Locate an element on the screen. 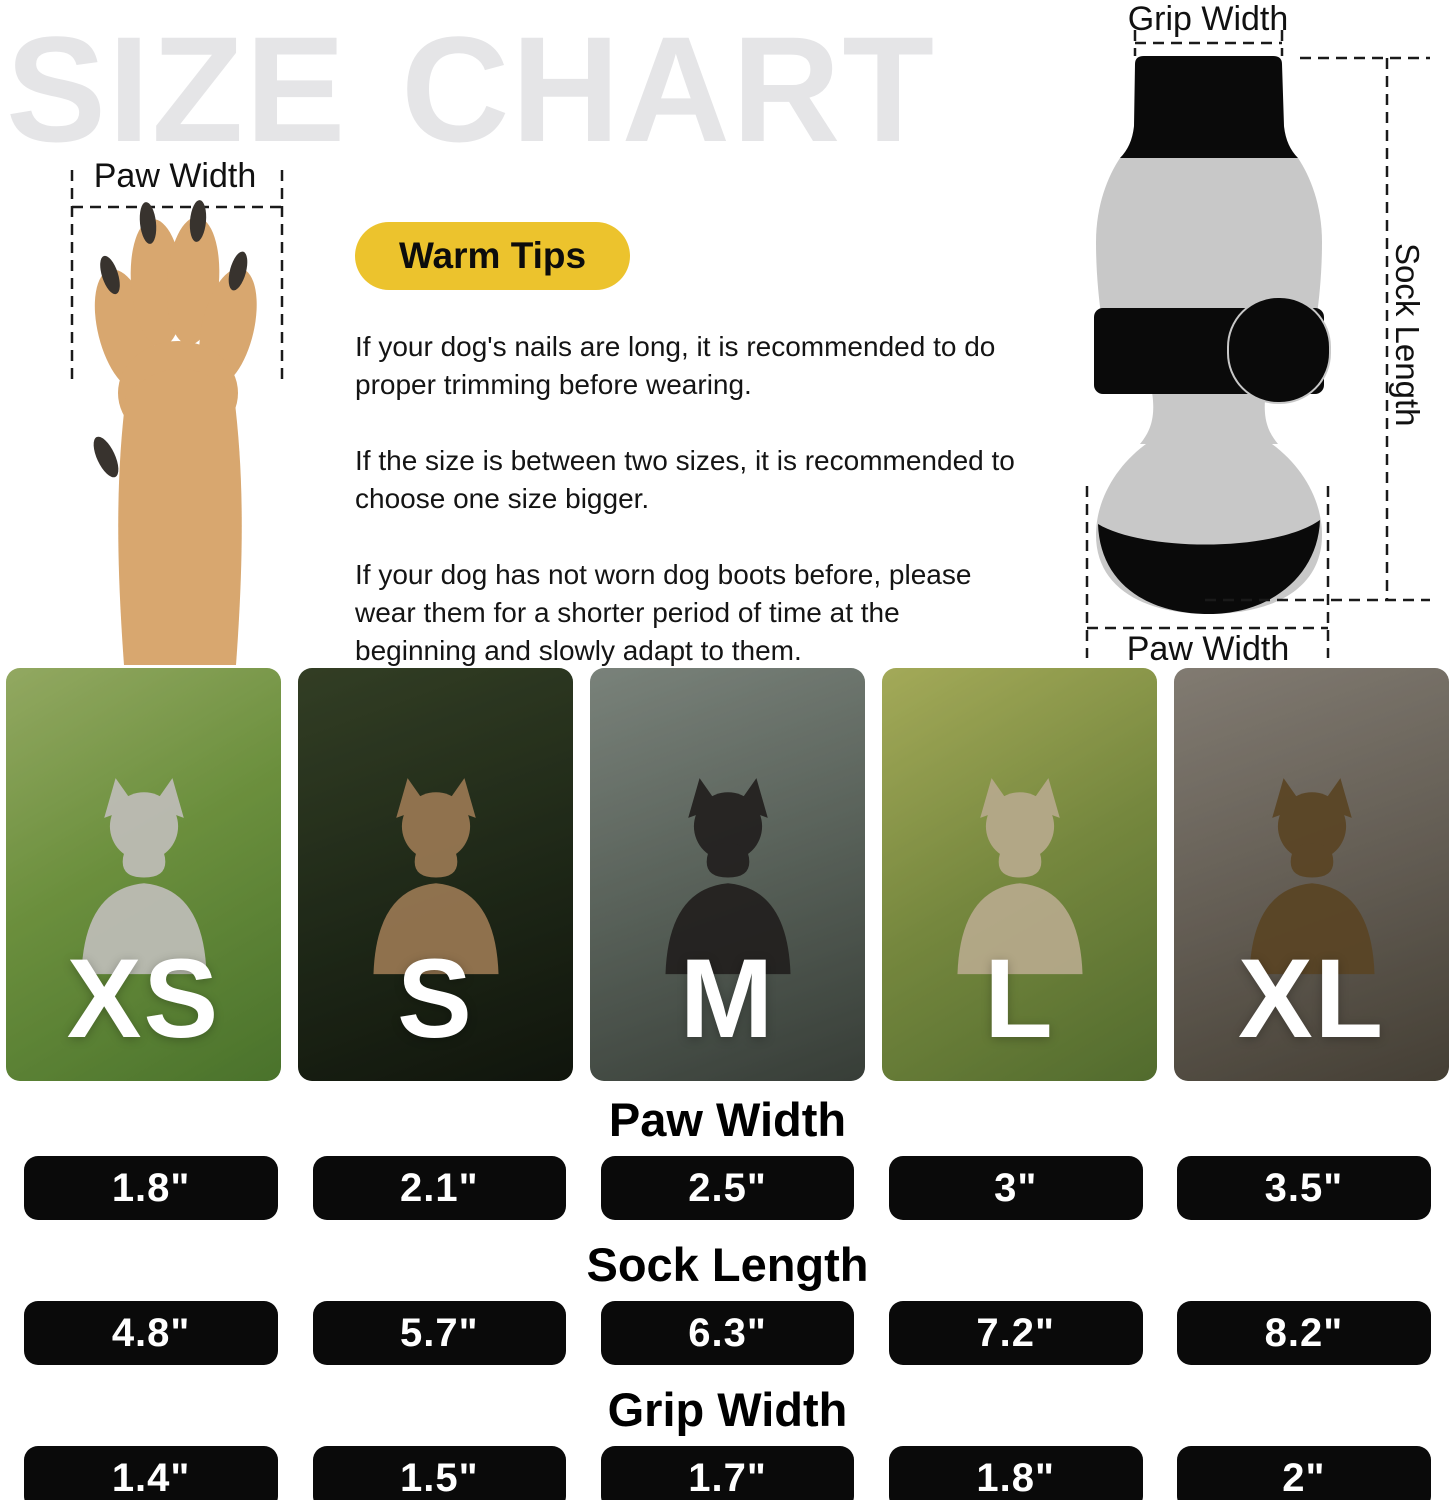 The width and height of the screenshot is (1455, 1500). grip-width-value-m: 1.7" is located at coordinates (727, 1473).